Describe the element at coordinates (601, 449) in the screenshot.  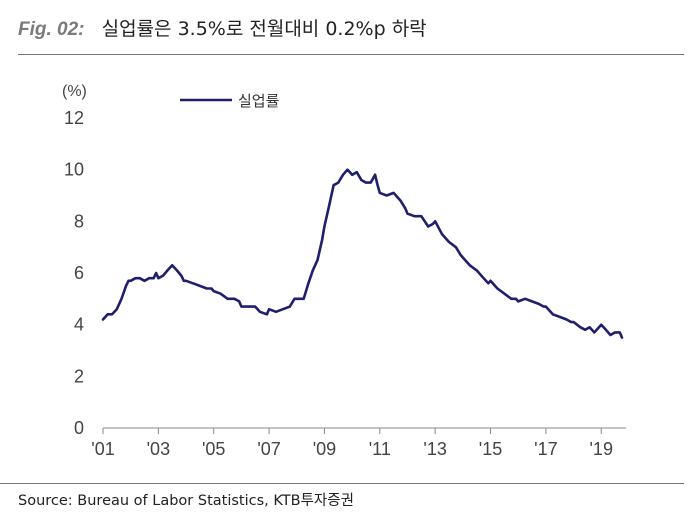
I see `x-tick-label: '19` at that location.